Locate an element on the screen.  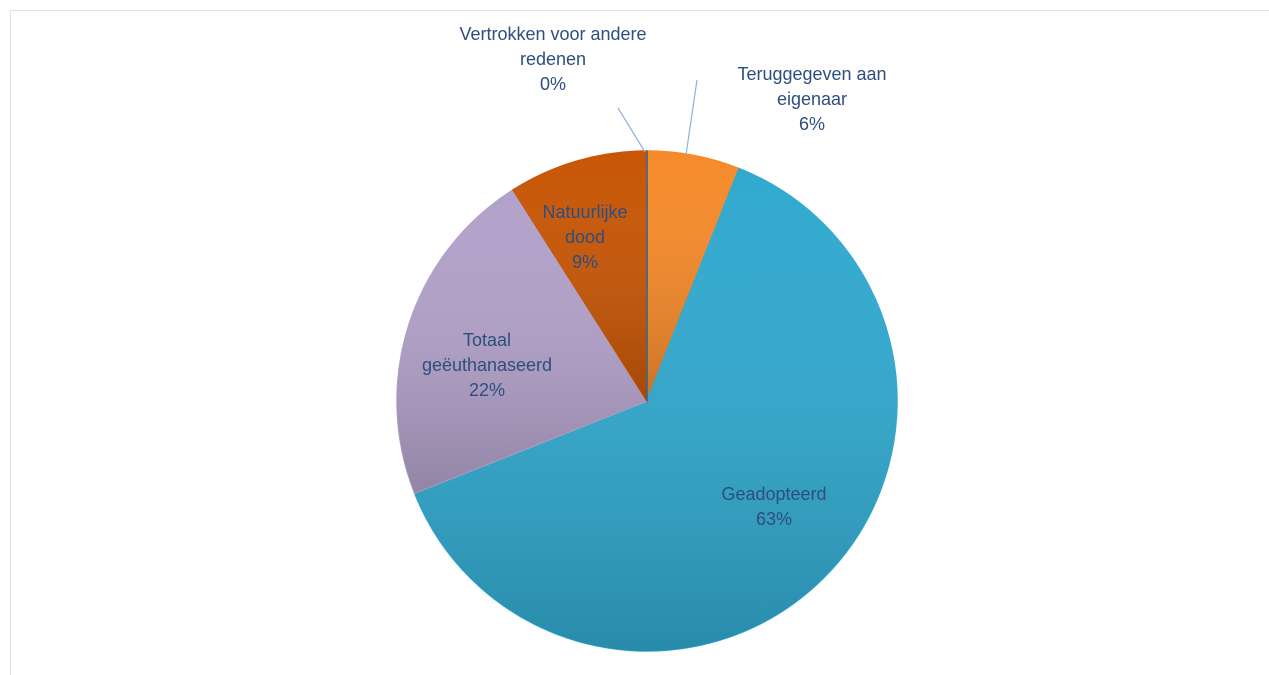
data-label: Natuurlijke dood 9% is located at coordinates (585, 237).